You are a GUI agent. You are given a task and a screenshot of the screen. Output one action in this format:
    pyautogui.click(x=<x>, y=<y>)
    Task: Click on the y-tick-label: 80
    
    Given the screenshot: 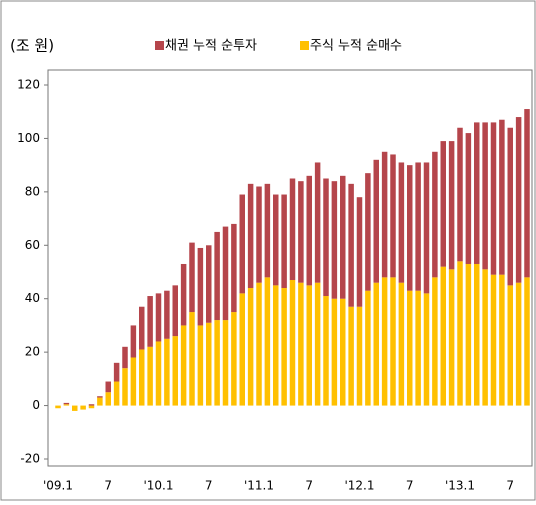 What is the action you would take?
    pyautogui.click(x=32, y=191)
    